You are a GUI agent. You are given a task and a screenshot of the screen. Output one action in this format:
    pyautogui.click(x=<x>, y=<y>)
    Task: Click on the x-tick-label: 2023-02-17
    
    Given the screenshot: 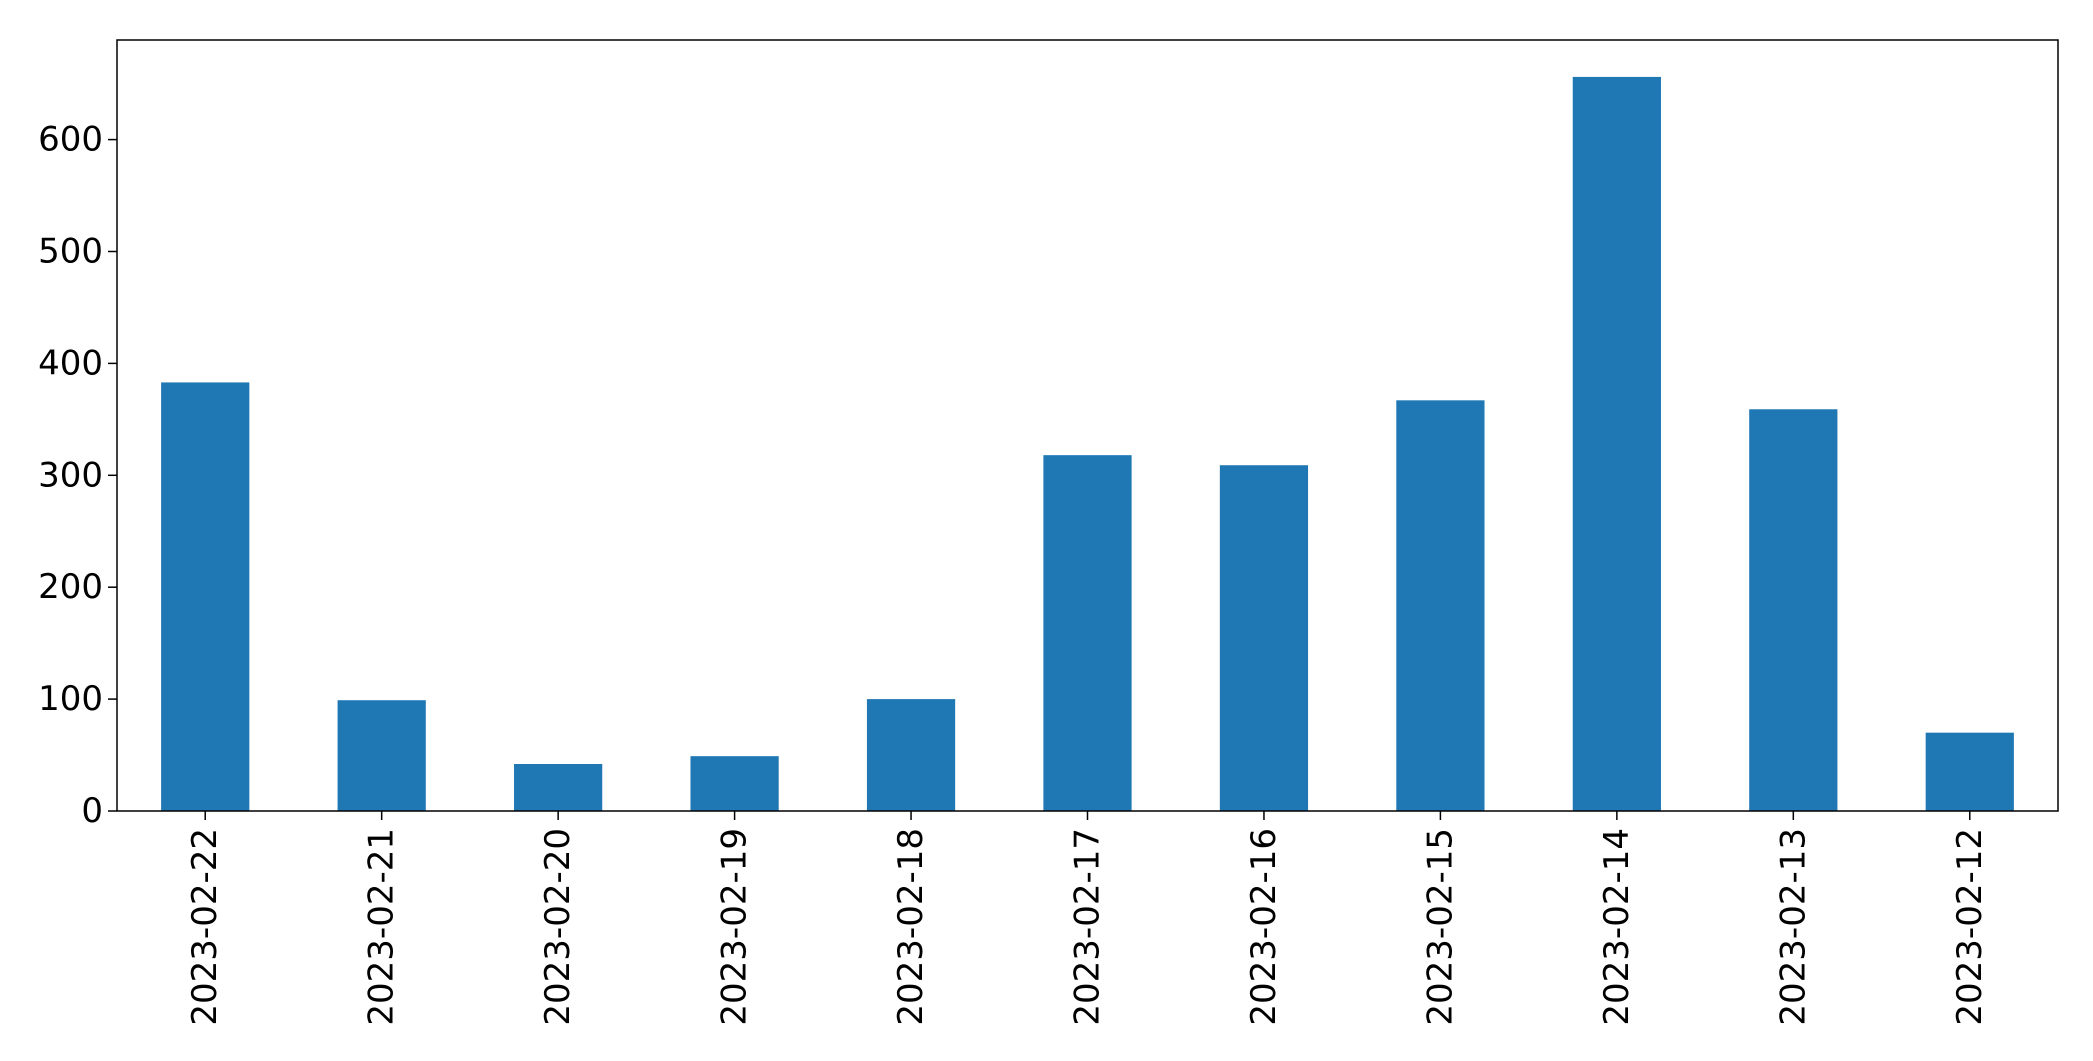 What is the action you would take?
    pyautogui.click(x=1088, y=927)
    